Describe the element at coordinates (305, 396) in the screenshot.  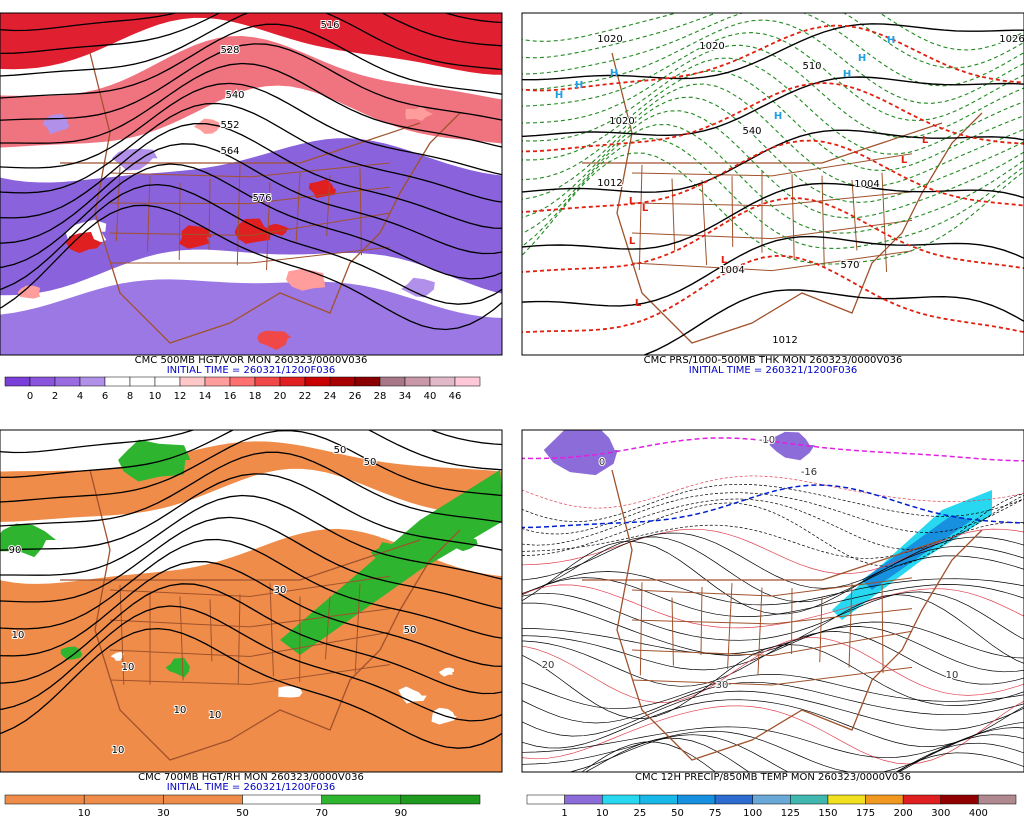
I see `colorbar-label: 22` at that location.